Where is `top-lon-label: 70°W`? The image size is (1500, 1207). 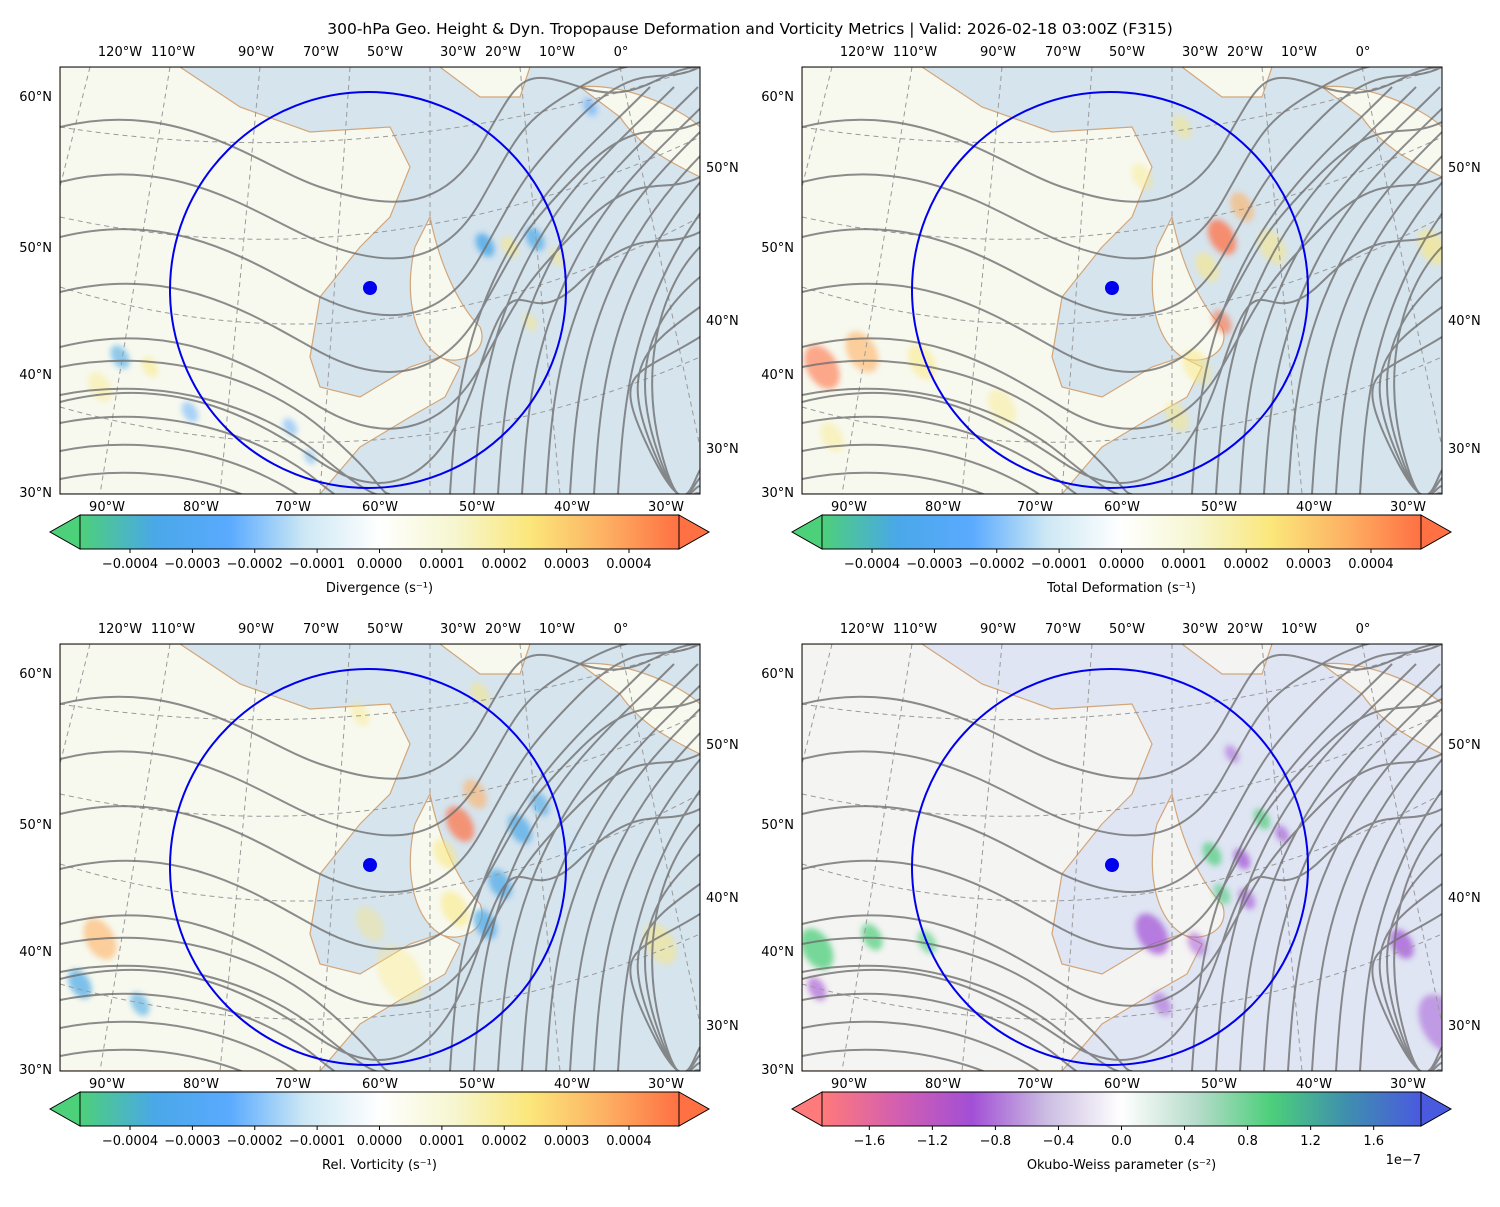 top-lon-label: 70°W is located at coordinates (1063, 629).